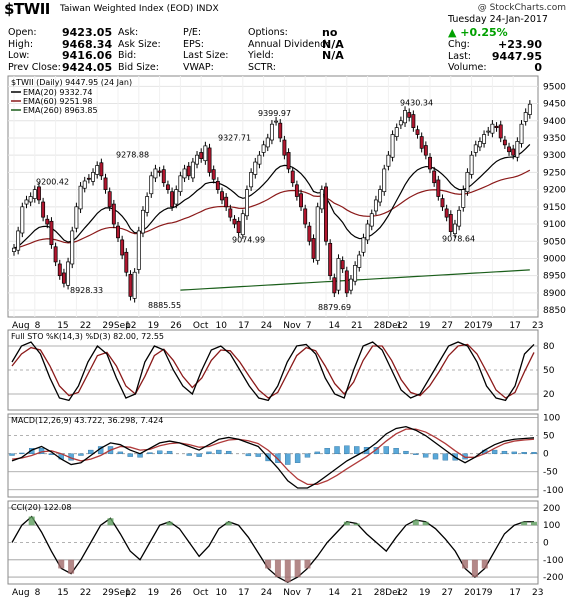 Image resolution: width=572 pixels, height=600 pixels. I want to click on price-annotation: 9327.71, so click(234, 138).